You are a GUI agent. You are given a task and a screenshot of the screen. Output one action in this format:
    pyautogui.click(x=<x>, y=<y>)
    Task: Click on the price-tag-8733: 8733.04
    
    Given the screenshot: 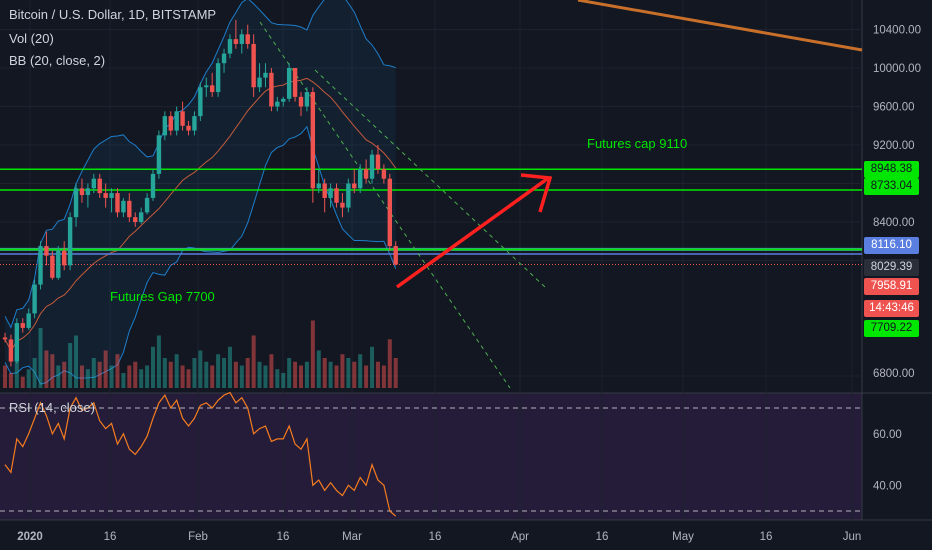 What is the action you would take?
    pyautogui.click(x=891, y=186)
    